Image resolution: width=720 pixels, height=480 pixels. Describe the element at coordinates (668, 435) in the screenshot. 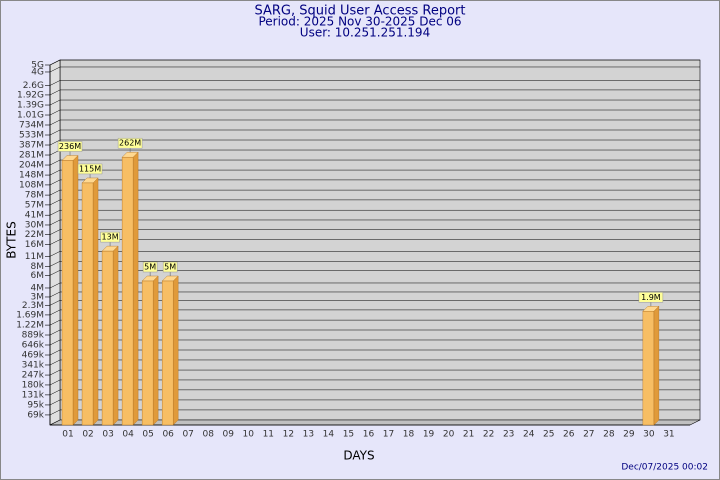

I see `x-tick-label: 31` at that location.